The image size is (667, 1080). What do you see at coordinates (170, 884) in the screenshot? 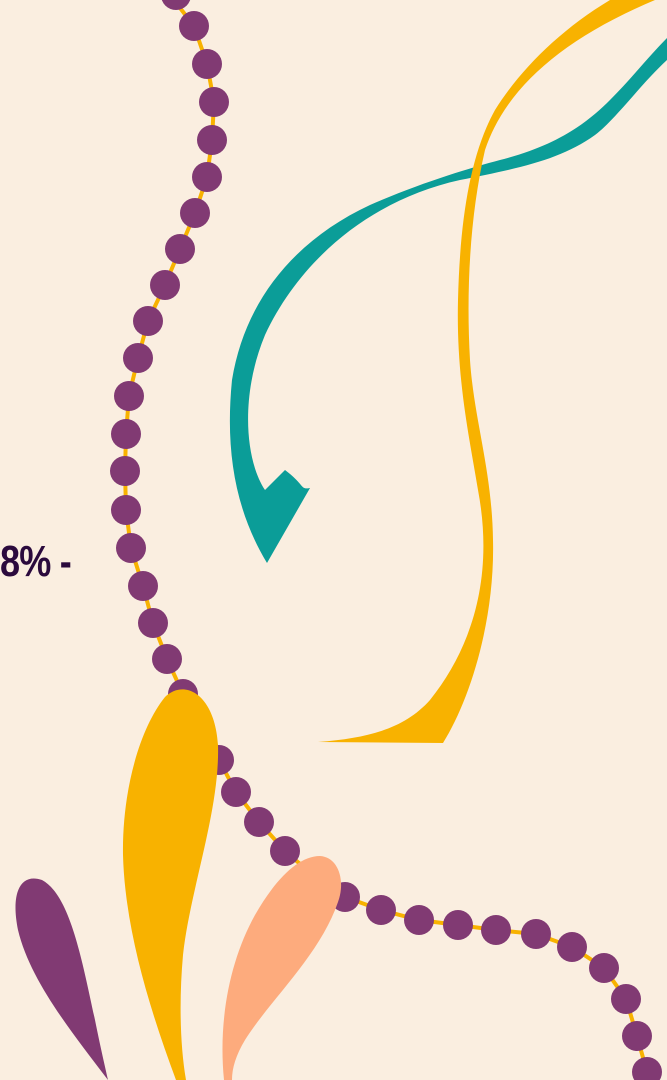
I see `yellow-leaf` at bounding box center [170, 884].